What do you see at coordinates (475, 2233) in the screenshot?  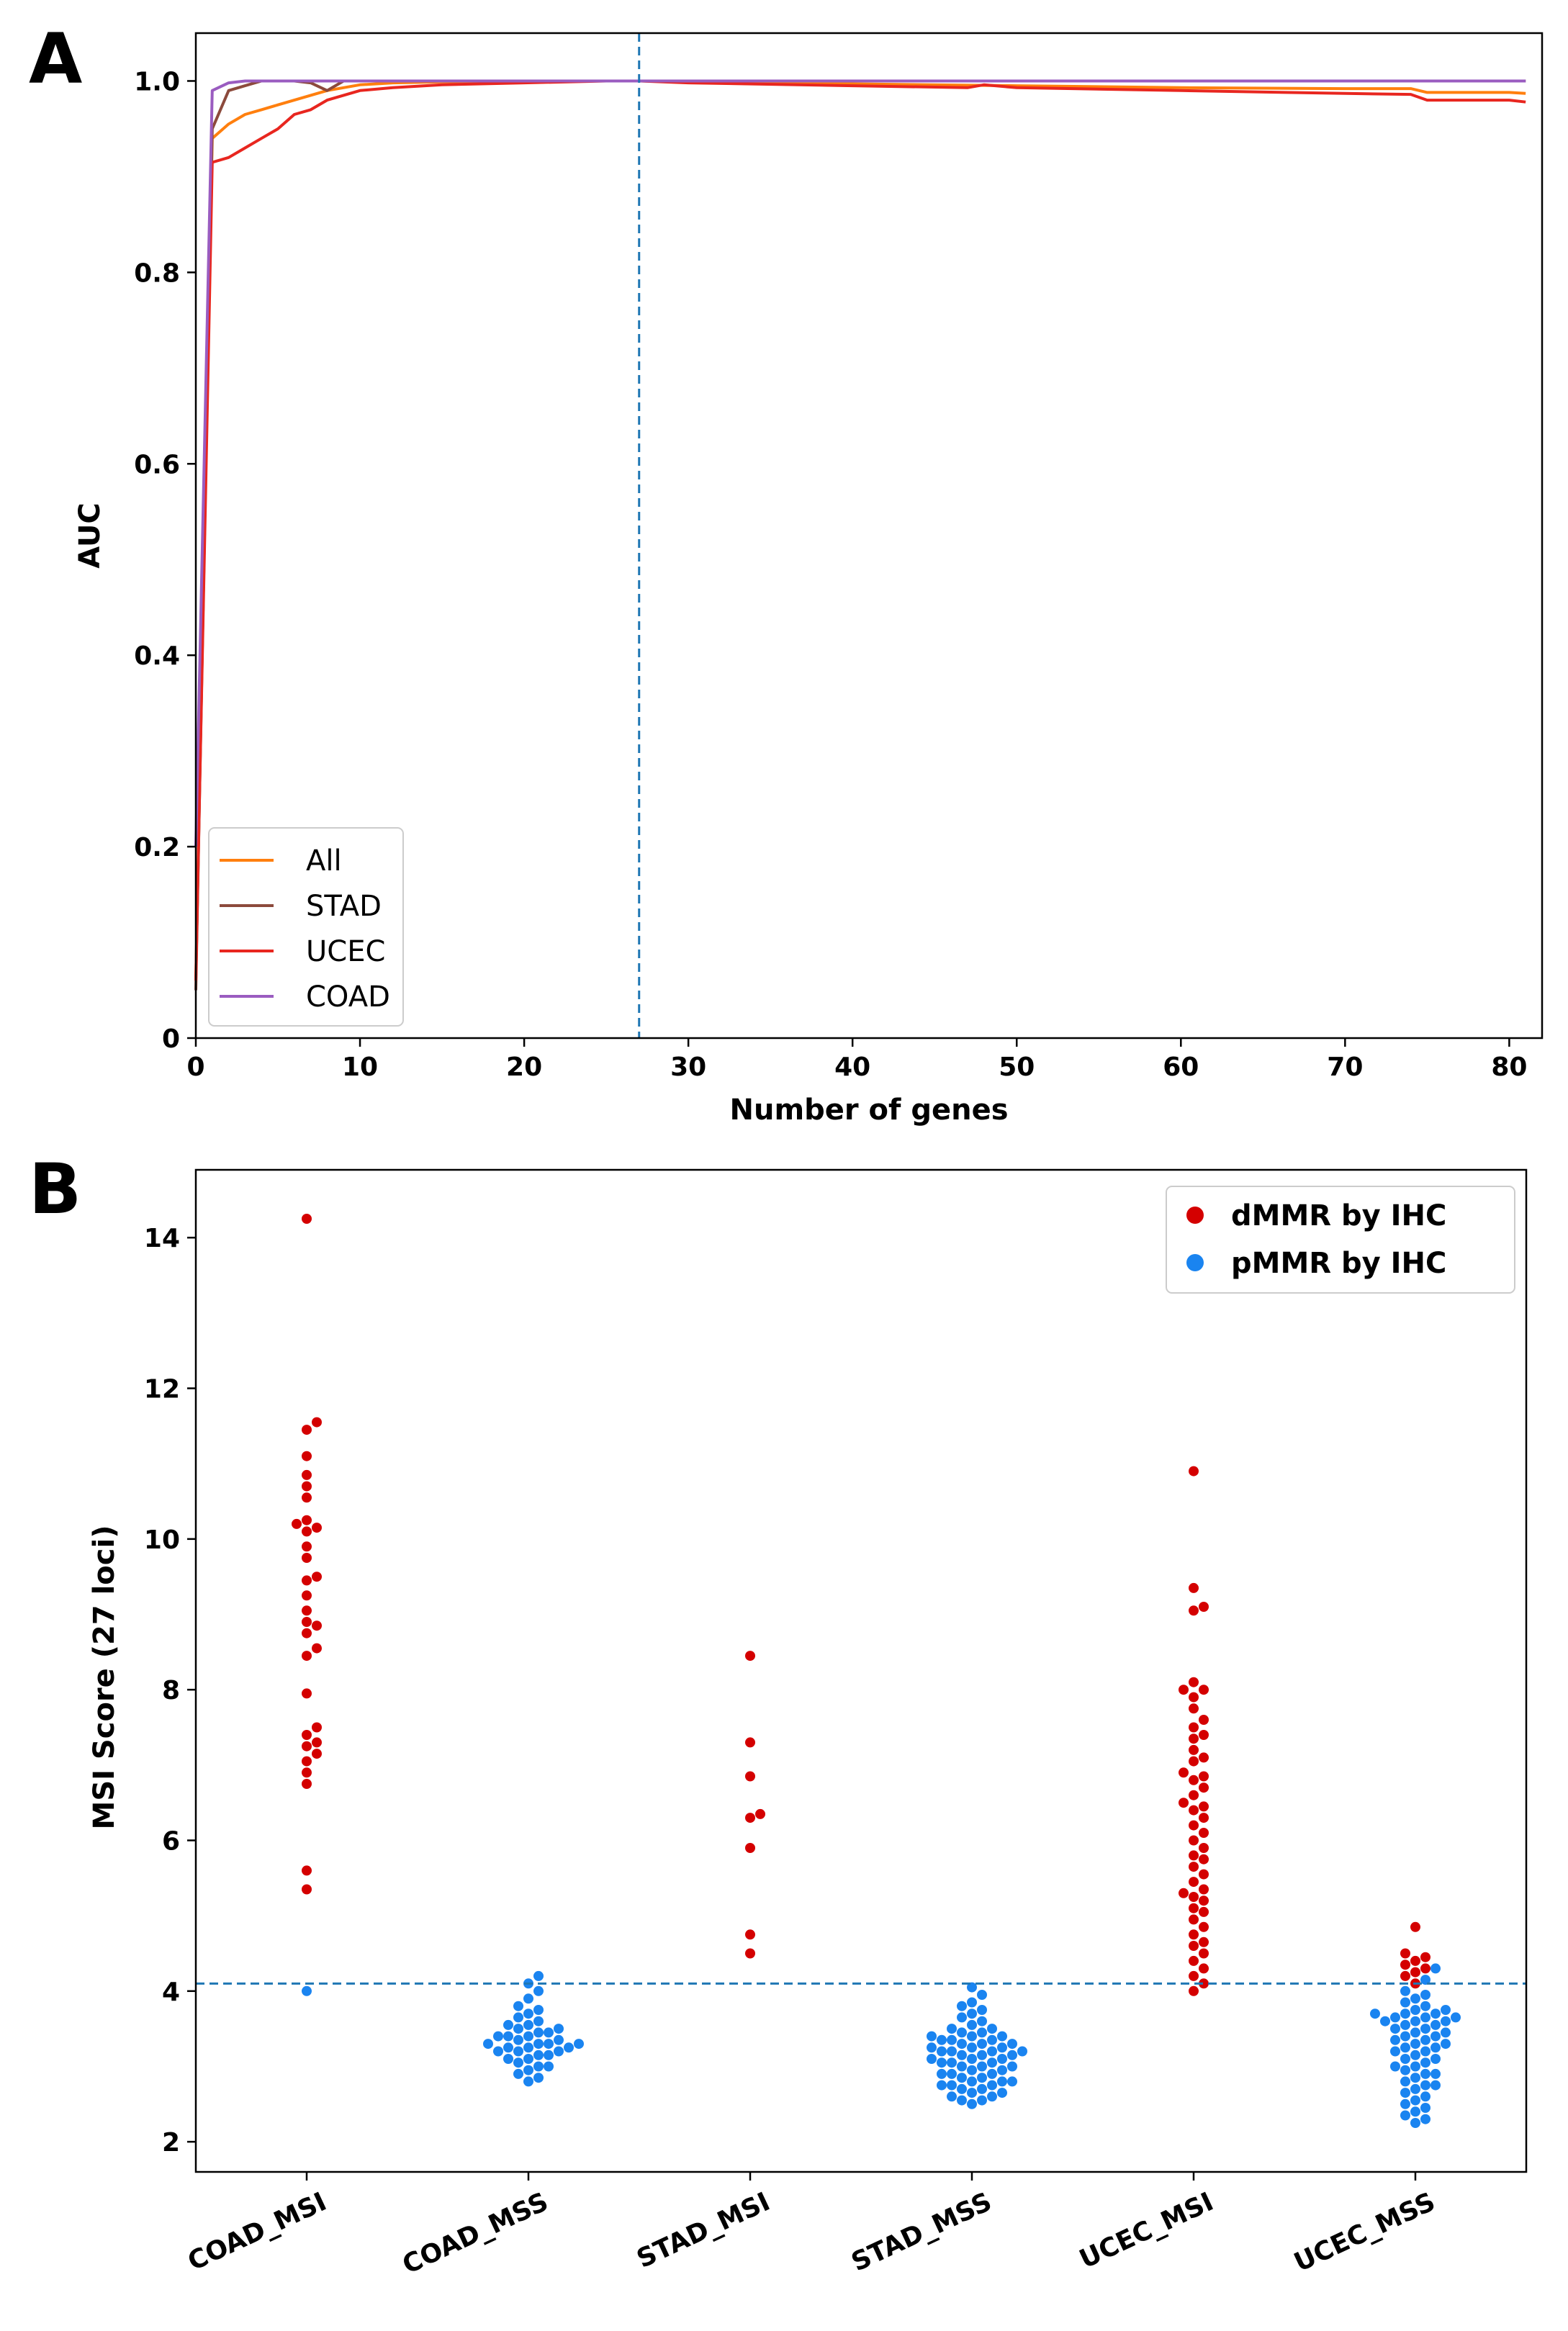 I see `panel-b-x-tick-label: COAD_MSS` at bounding box center [475, 2233].